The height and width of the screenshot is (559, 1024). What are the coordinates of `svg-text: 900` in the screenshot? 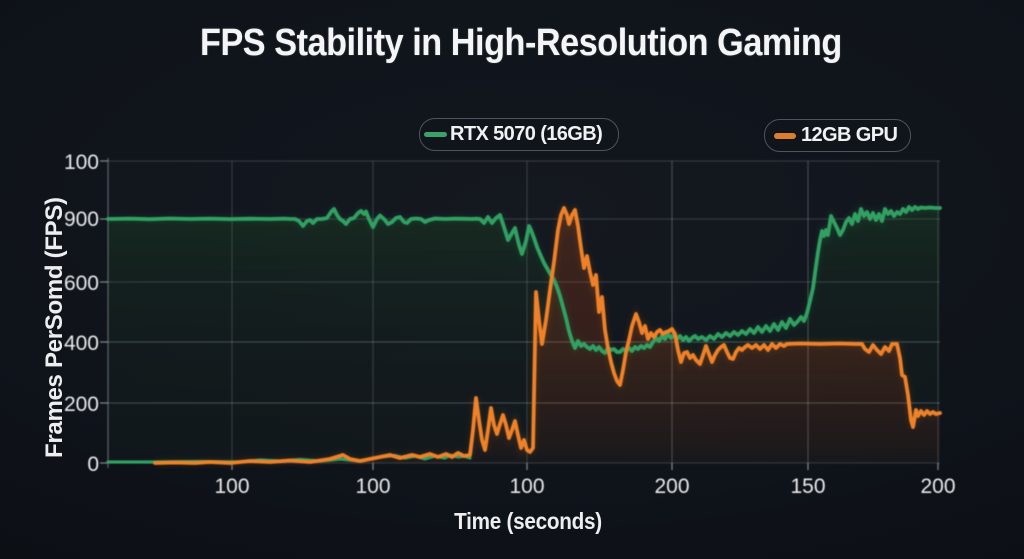 It's located at (81, 219).